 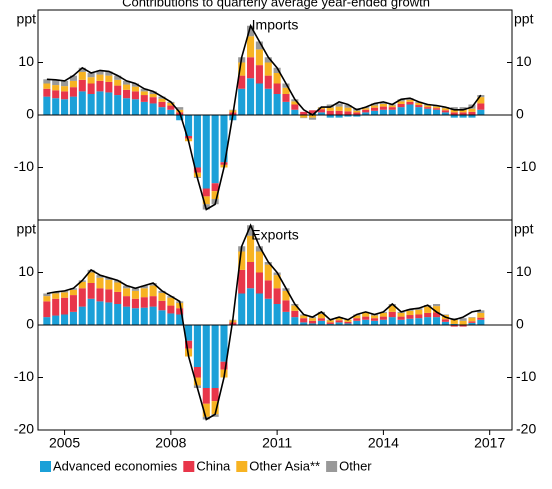 What do you see at coordinates (189, 466) in the screenshot?
I see `legend-swatch` at bounding box center [189, 466].